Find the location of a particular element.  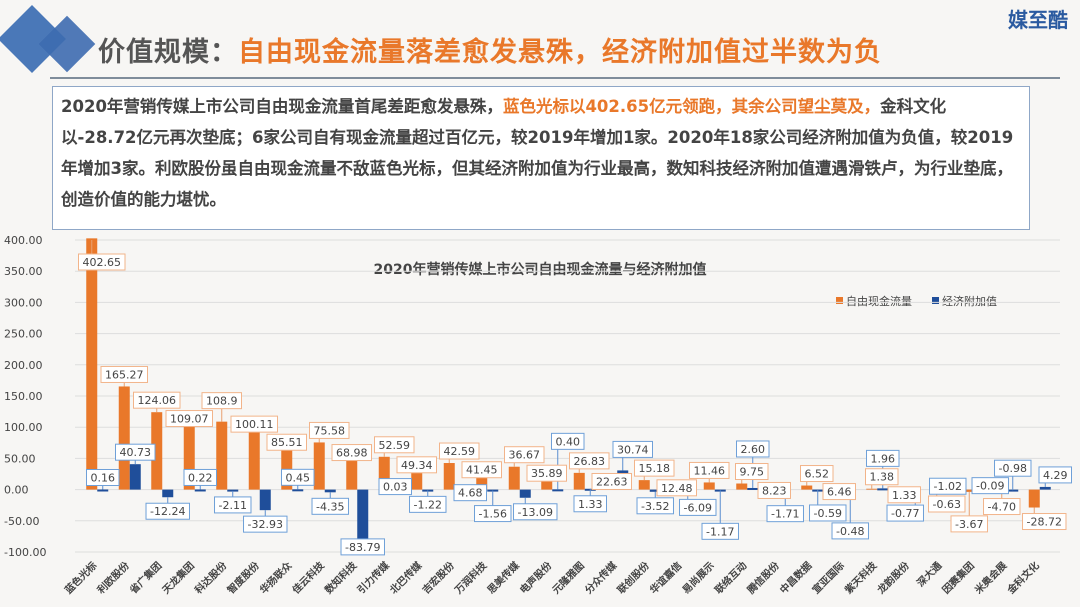

label-text: 26.83 is located at coordinates (590, 461).